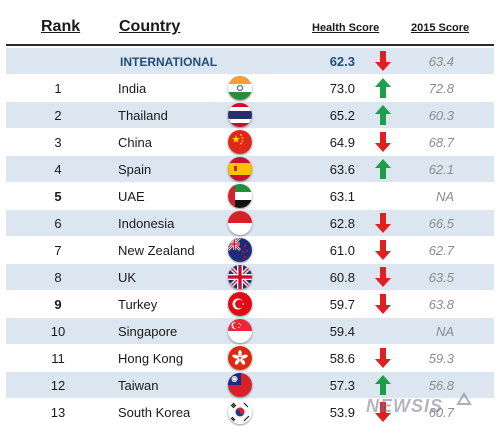 This screenshot has width=499, height=435. Describe the element at coordinates (342, 358) in the screenshot. I see `health-score-cell: 58.6` at that location.